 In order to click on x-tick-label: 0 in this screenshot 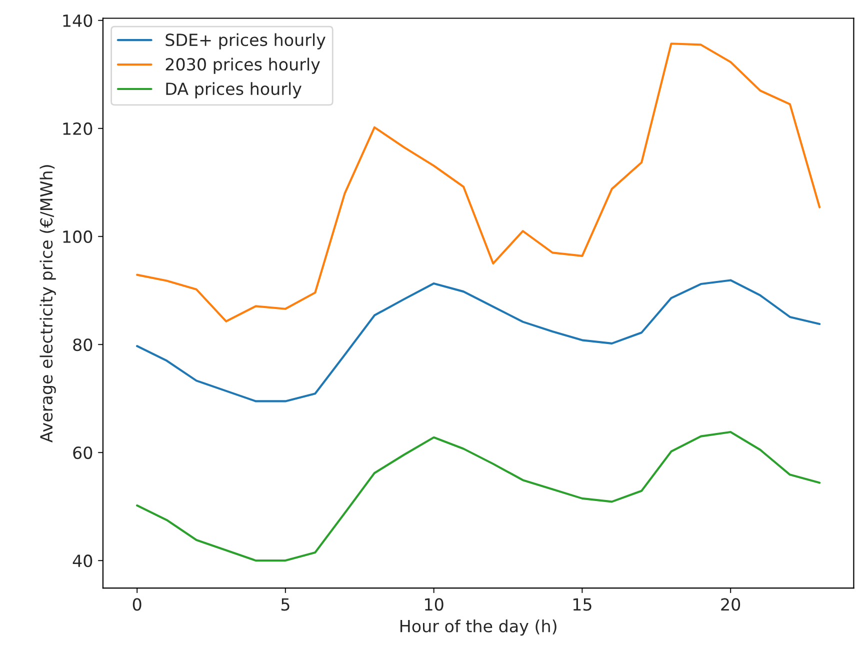, I will do `click(137, 604)`.